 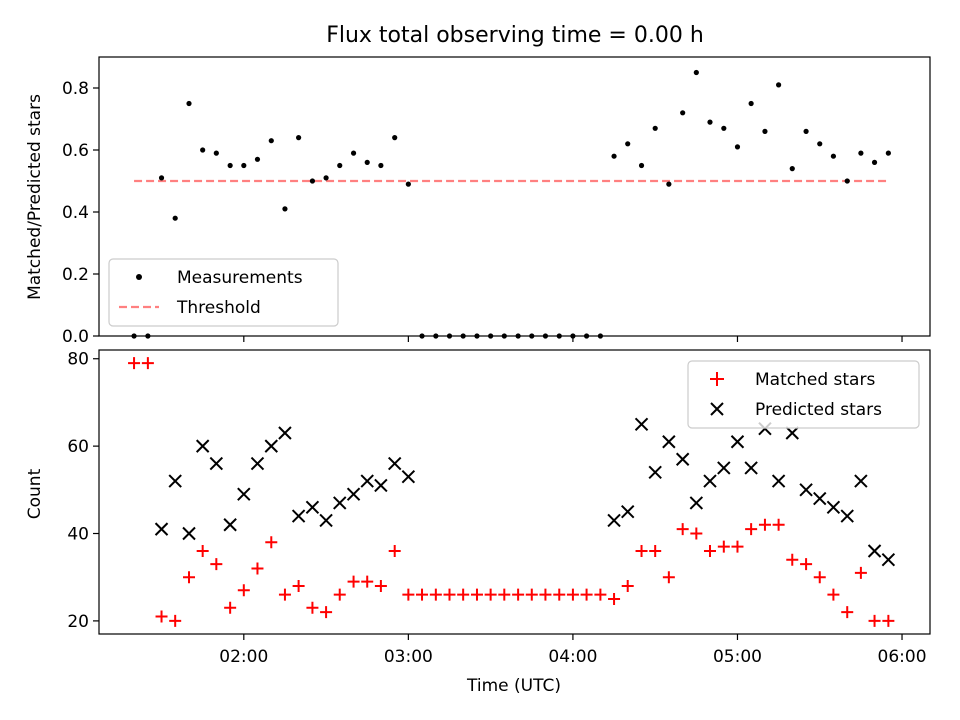 What do you see at coordinates (717, 379) in the screenshot?
I see `count-legend-matched-marker` at bounding box center [717, 379].